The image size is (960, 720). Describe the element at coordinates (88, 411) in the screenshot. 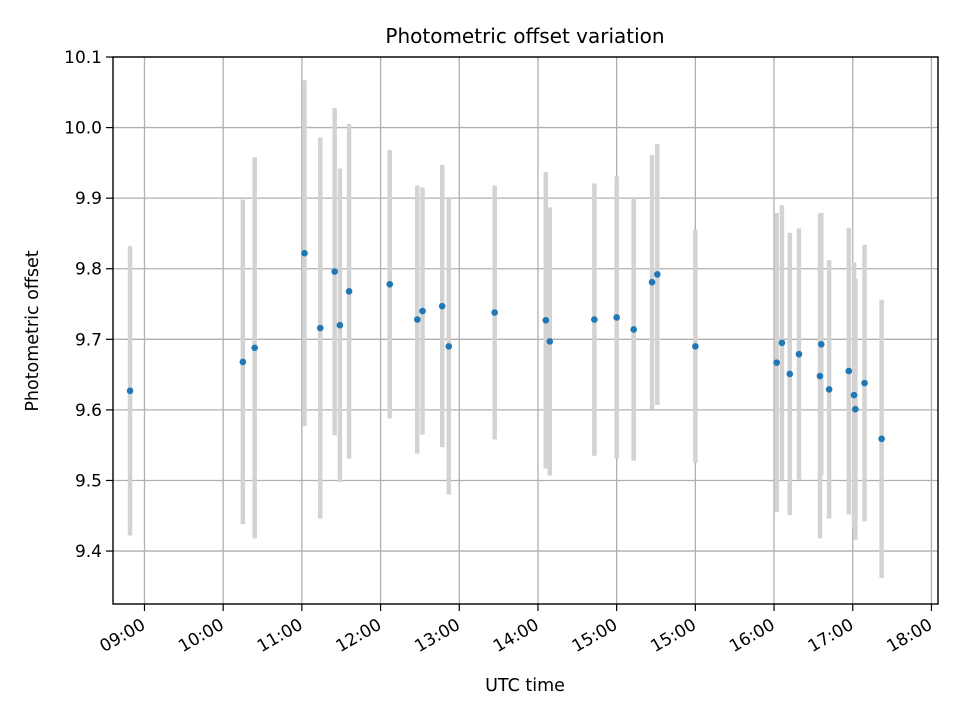

I see `y-tick-label: 9.6` at that location.